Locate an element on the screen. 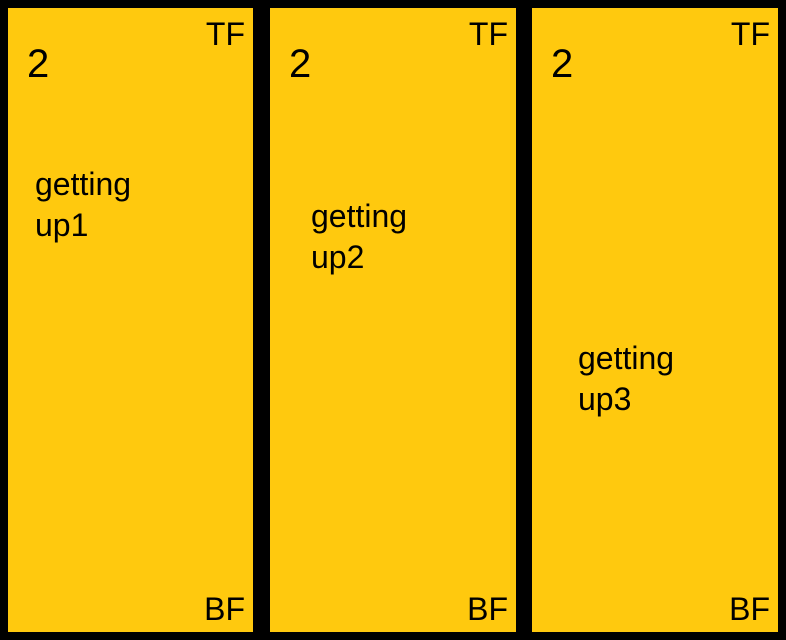  panel-caption: getting up1 is located at coordinates (83, 204).